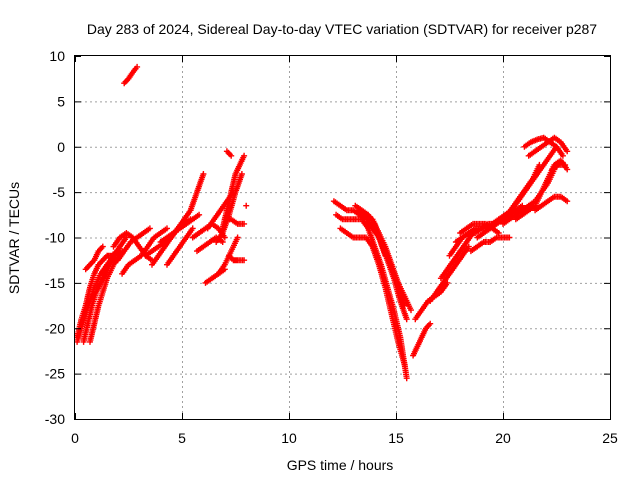 Image resolution: width=640 pixels, height=480 pixels. I want to click on x-tick-label: 15, so click(396, 438).